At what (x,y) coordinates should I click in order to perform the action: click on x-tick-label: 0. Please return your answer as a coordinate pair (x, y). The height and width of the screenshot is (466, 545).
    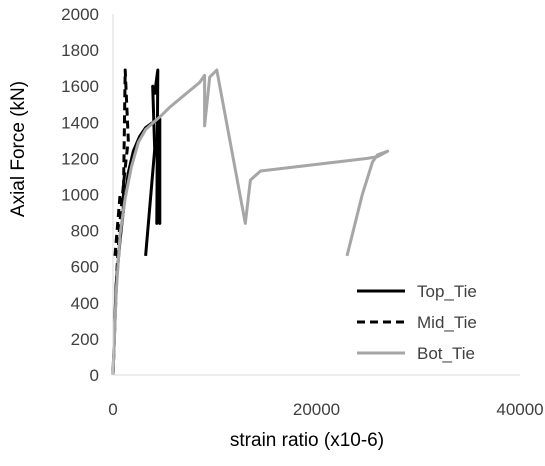
    Looking at the image, I should click on (112, 409).